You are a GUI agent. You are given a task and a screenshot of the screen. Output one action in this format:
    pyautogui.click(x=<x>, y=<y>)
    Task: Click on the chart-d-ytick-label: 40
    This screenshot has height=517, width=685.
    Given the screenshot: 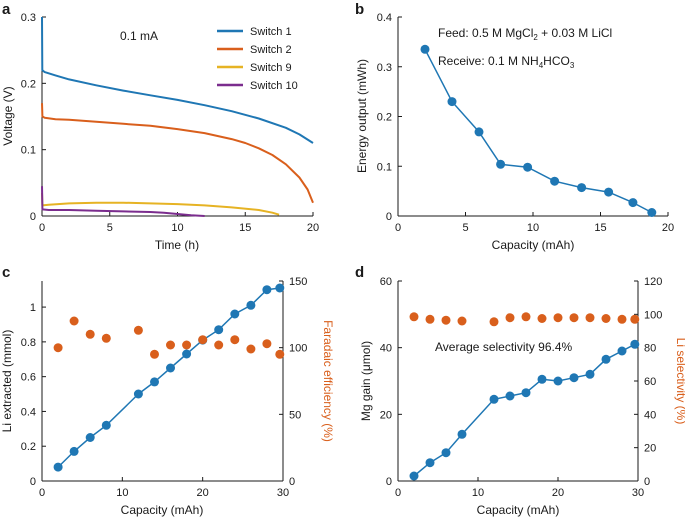 What is the action you would take?
    pyautogui.click(x=386, y=349)
    